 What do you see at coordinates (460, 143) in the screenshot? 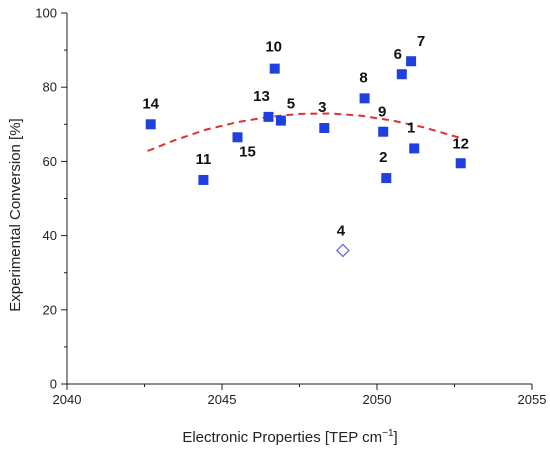
I see `data-point-label-12: 12` at bounding box center [460, 143].